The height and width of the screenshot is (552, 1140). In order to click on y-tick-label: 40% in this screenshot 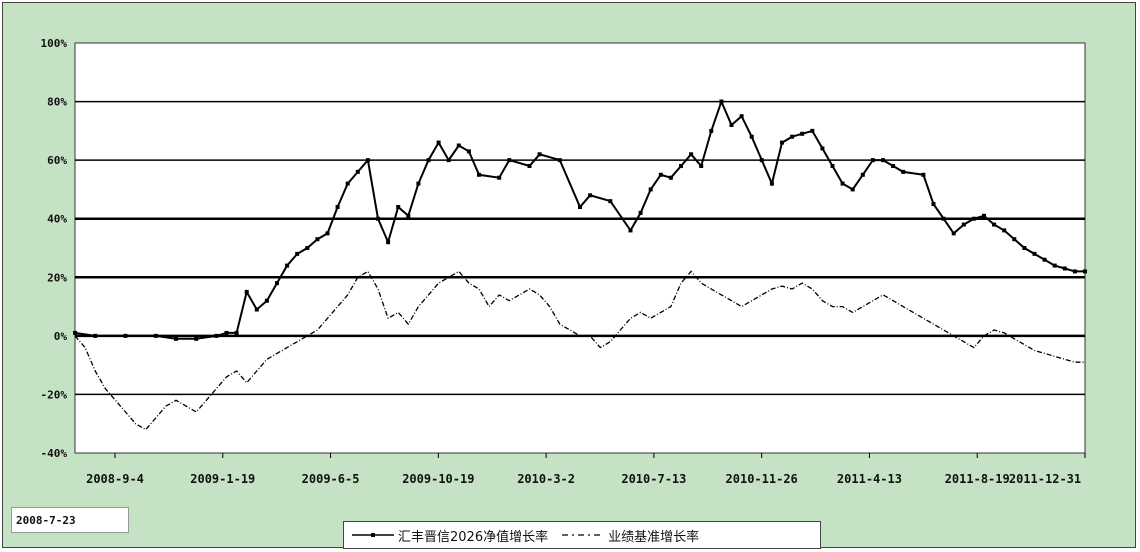, I will do `click(57, 219)`.